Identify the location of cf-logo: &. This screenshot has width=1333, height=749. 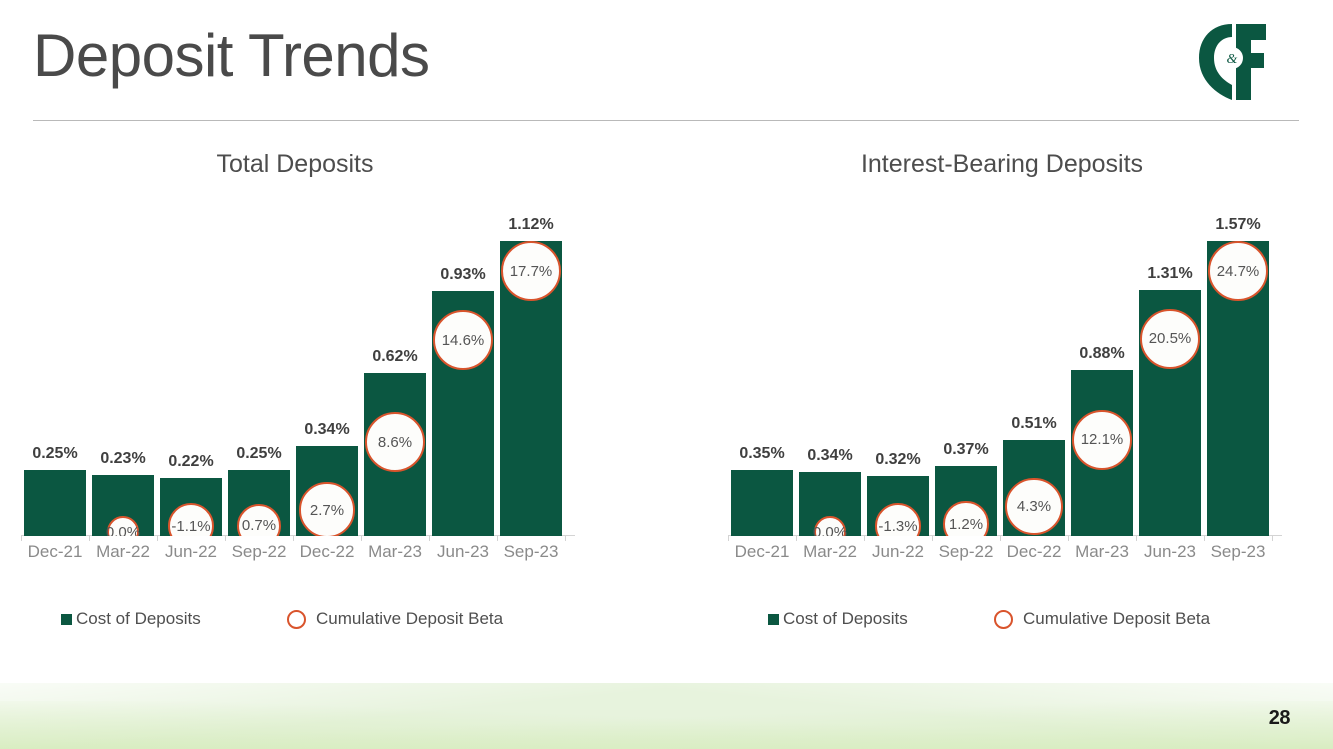
(1234, 62).